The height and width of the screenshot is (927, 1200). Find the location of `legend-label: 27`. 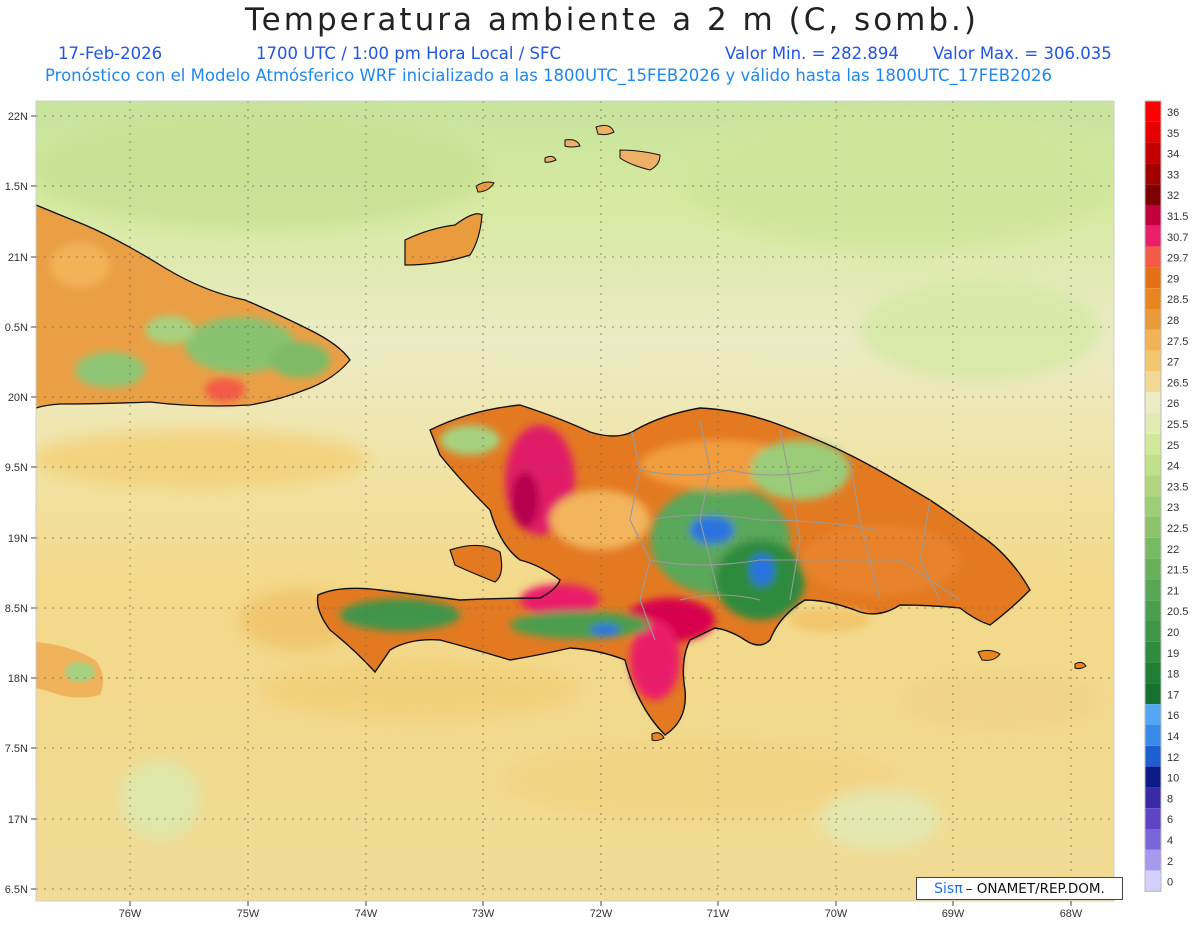

legend-label: 27 is located at coordinates (1173, 363).